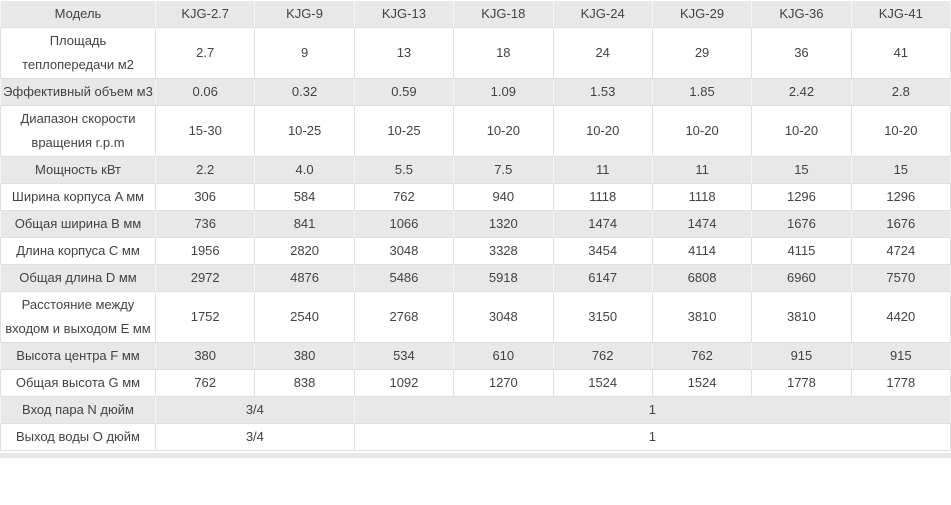 This screenshot has width=951, height=505. What do you see at coordinates (205, 251) in the screenshot?
I see `value-cell: 1956` at bounding box center [205, 251].